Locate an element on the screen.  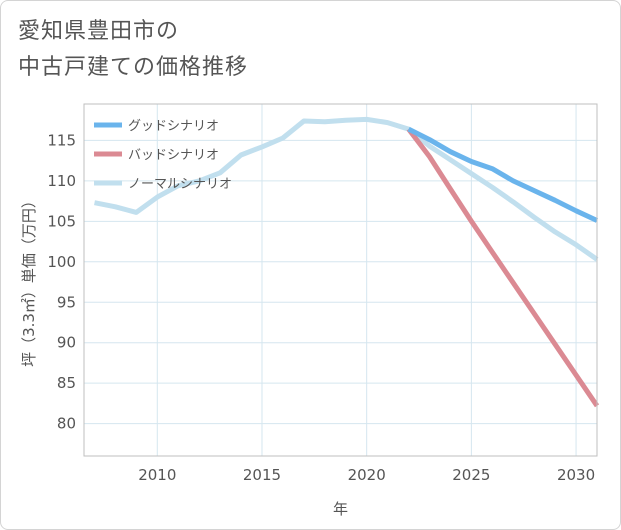
x-tick-label: 2015 is located at coordinates (262, 475).